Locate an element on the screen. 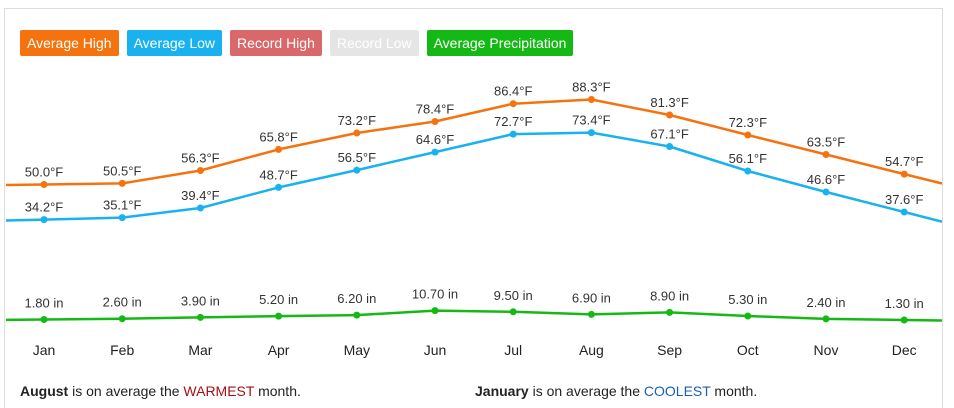  average-precipitation-line is located at coordinates (474, 315).